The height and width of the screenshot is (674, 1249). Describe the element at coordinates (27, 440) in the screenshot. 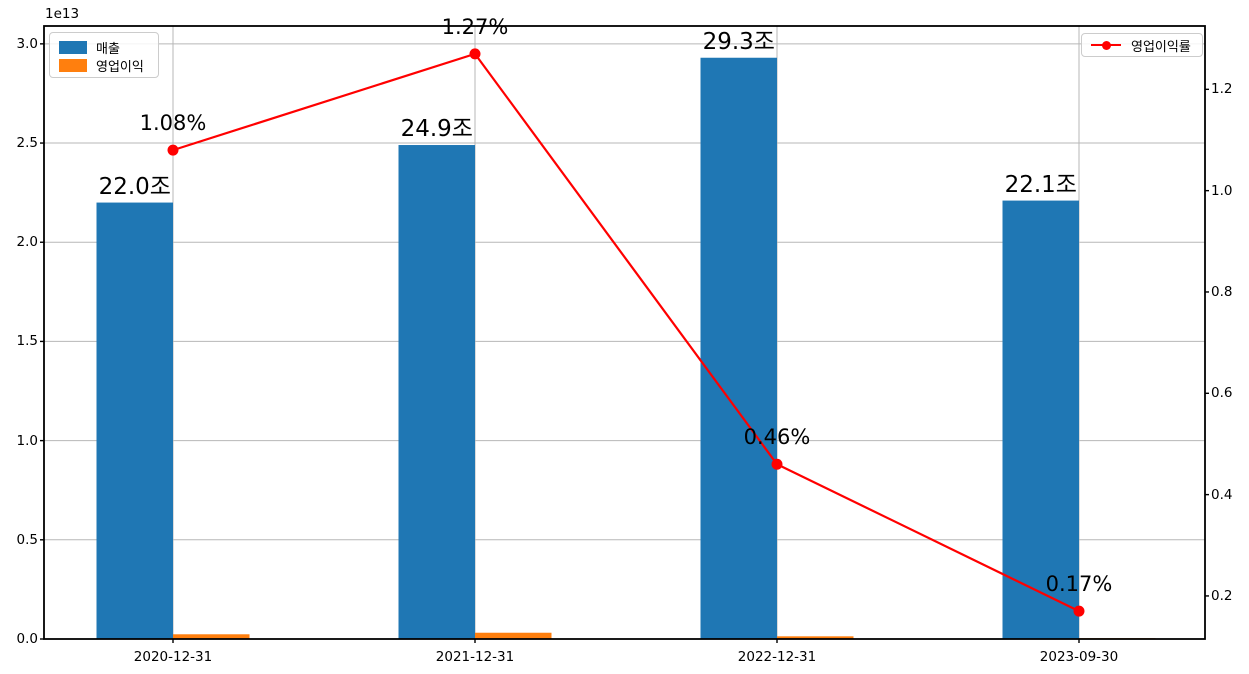

I see `left-axis-tick-label: 1.0` at that location.